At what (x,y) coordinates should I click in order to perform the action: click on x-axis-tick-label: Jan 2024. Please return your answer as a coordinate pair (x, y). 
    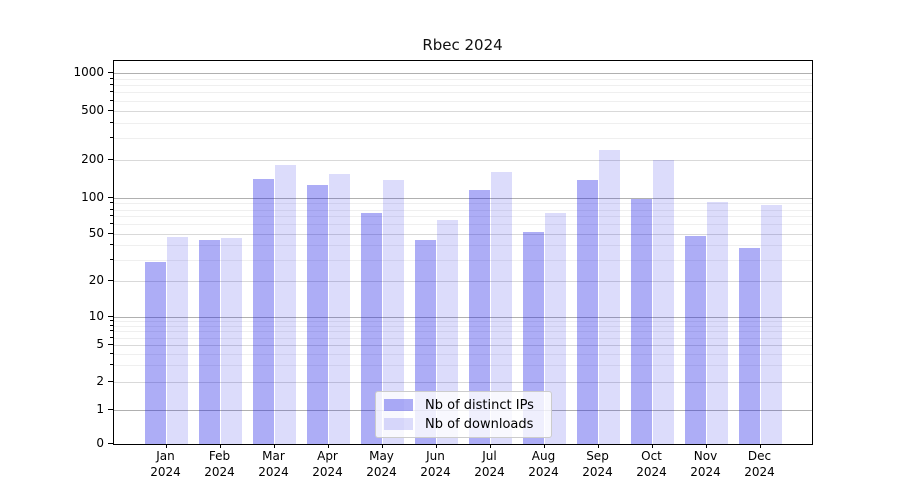
    Looking at the image, I should click on (166, 464).